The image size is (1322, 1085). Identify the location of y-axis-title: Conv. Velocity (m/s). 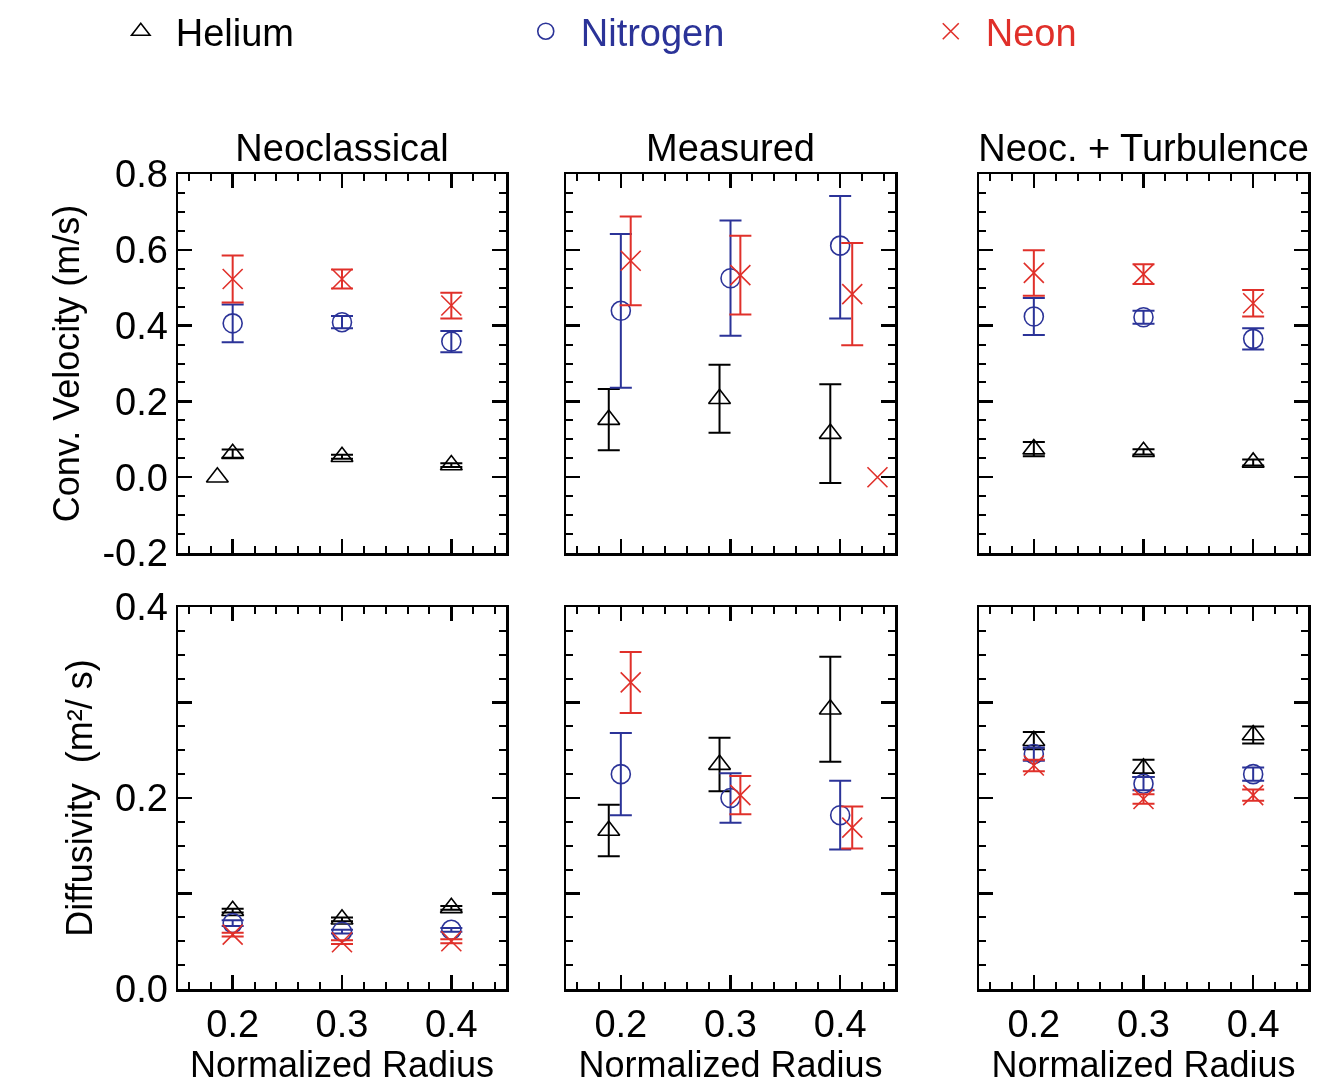
(67, 363).